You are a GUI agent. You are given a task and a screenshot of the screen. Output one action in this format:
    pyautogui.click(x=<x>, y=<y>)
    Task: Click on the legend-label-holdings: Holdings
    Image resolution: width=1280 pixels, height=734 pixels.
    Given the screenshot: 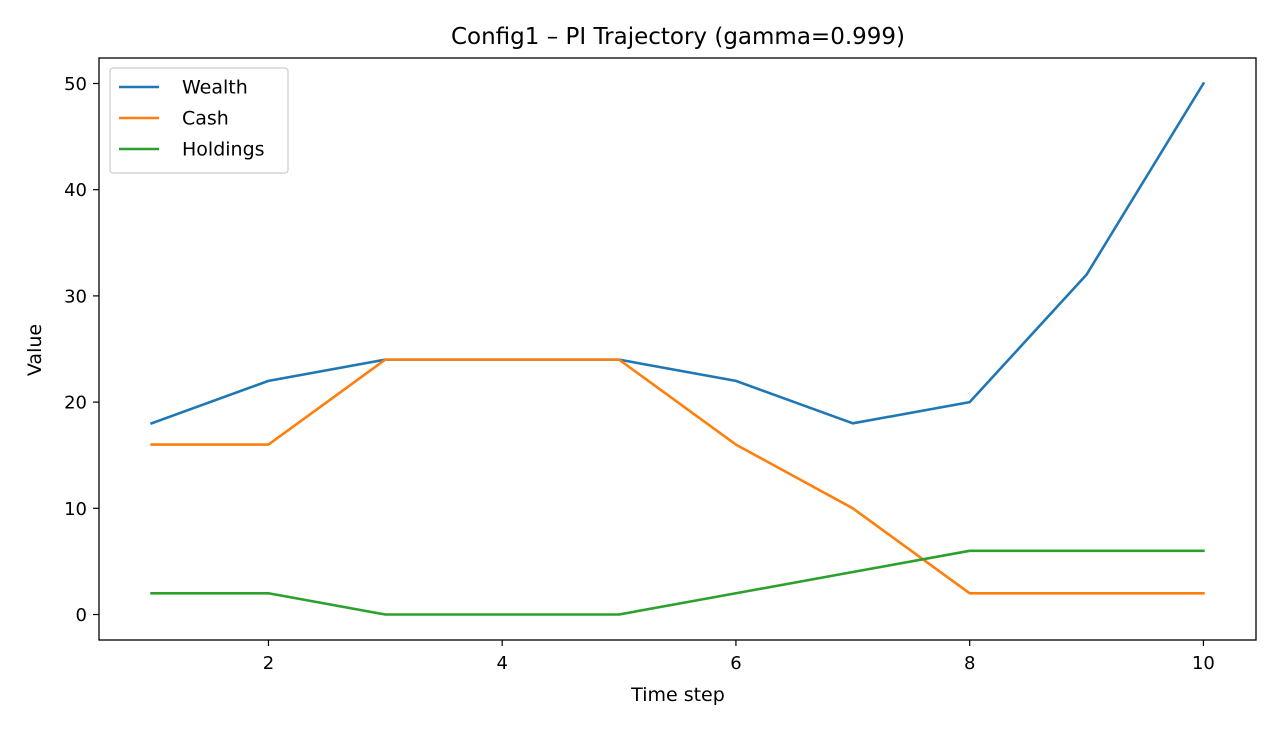 What is the action you would take?
    pyautogui.click(x=223, y=150)
    